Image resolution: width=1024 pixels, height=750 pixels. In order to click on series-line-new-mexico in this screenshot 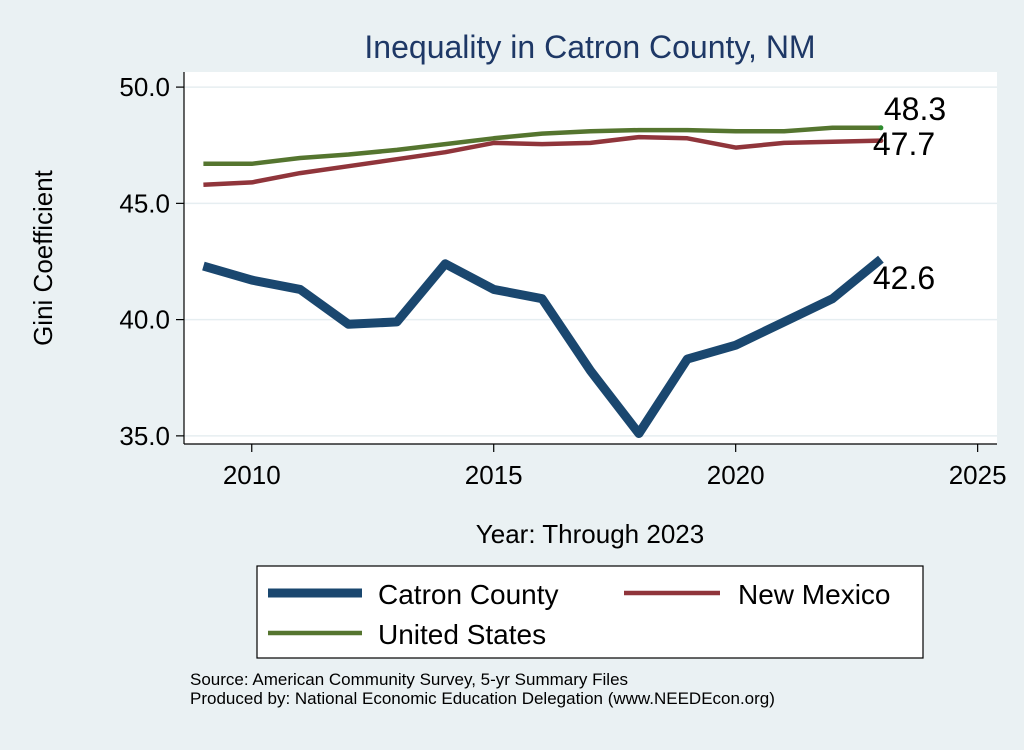, I will do `click(542, 161)`.